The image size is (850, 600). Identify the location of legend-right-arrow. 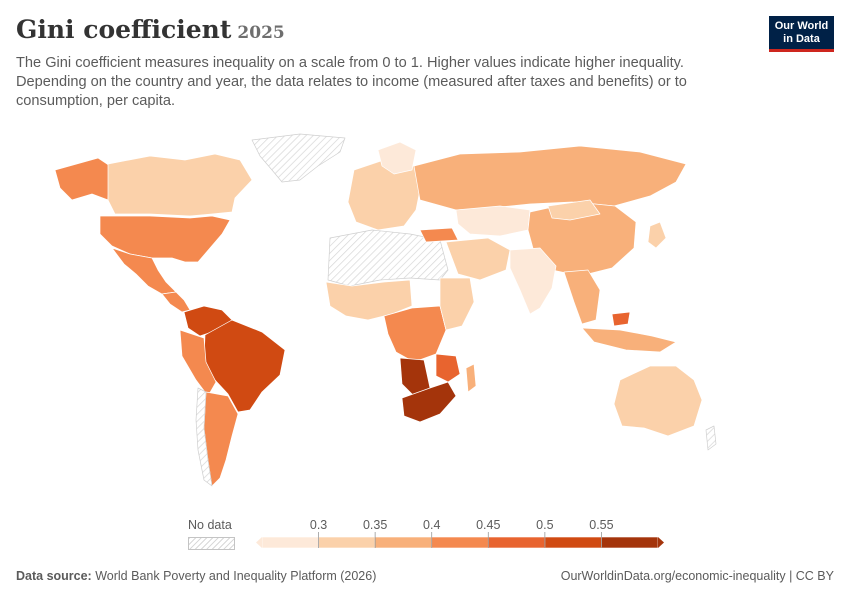
(661, 542).